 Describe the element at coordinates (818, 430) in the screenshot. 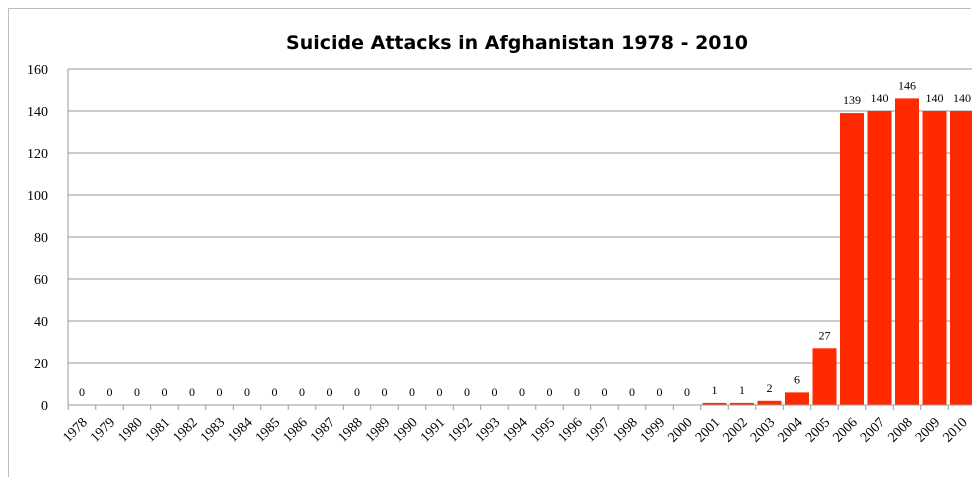

I see `x-tick-label: 2005` at that location.